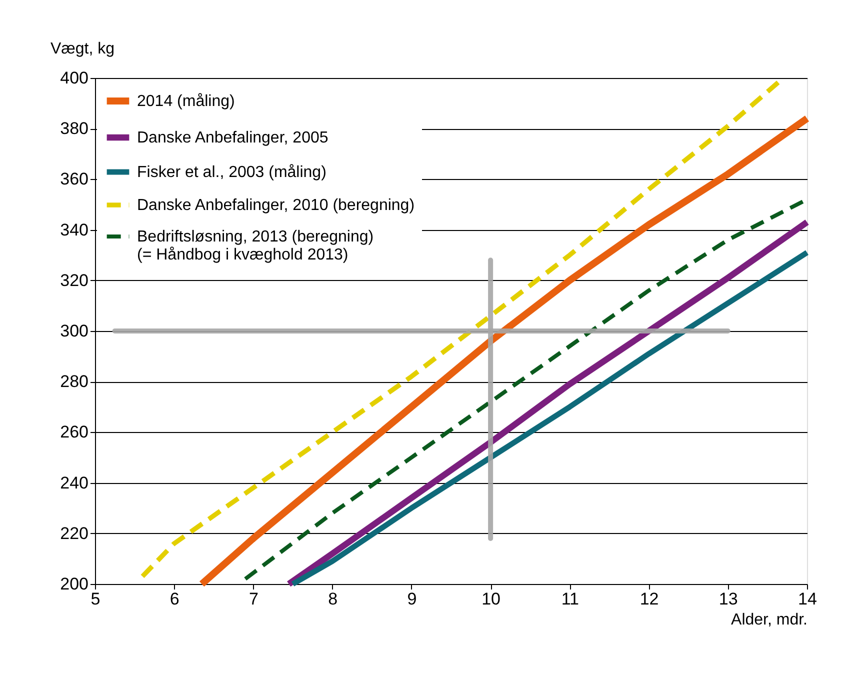 This screenshot has height=688, width=864. What do you see at coordinates (74, 432) in the screenshot?
I see `y-tick-label: 260` at bounding box center [74, 432].